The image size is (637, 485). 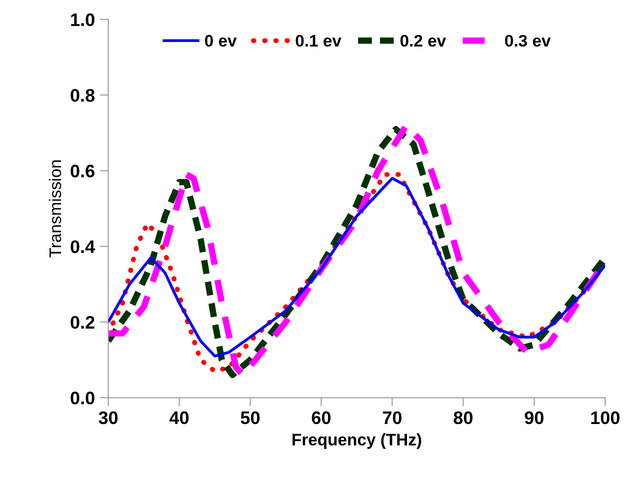 What do you see at coordinates (605, 417) in the screenshot?
I see `x-tick-label: 100` at bounding box center [605, 417].